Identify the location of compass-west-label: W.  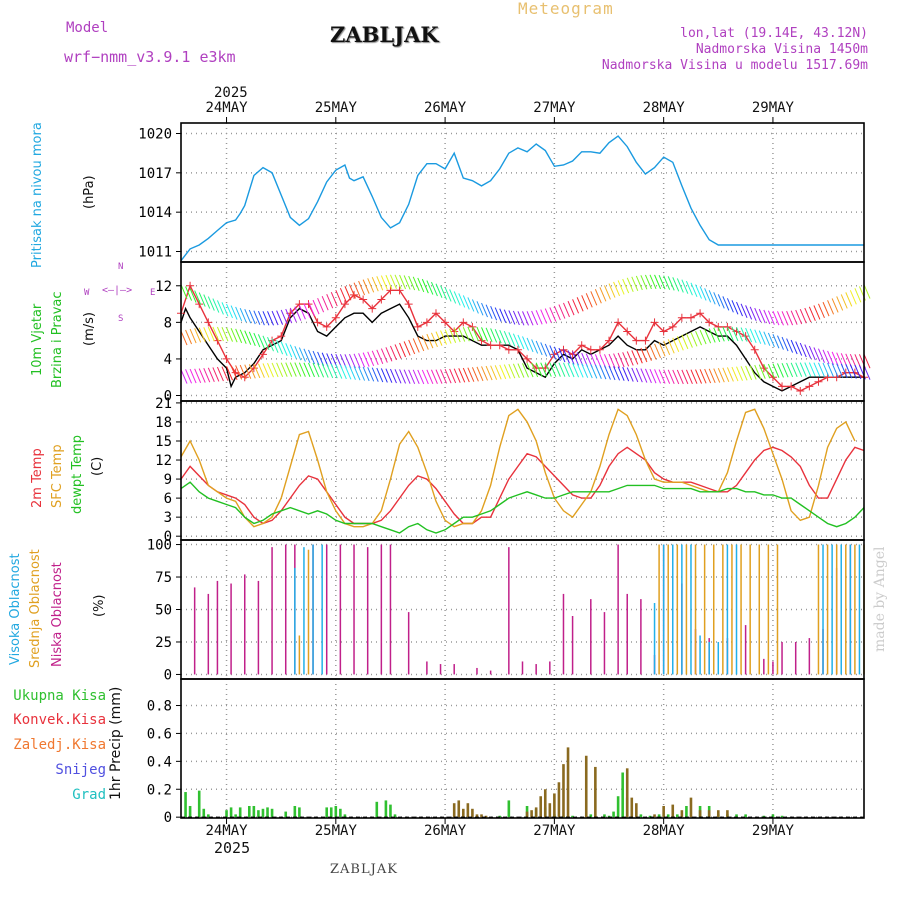
(87, 293).